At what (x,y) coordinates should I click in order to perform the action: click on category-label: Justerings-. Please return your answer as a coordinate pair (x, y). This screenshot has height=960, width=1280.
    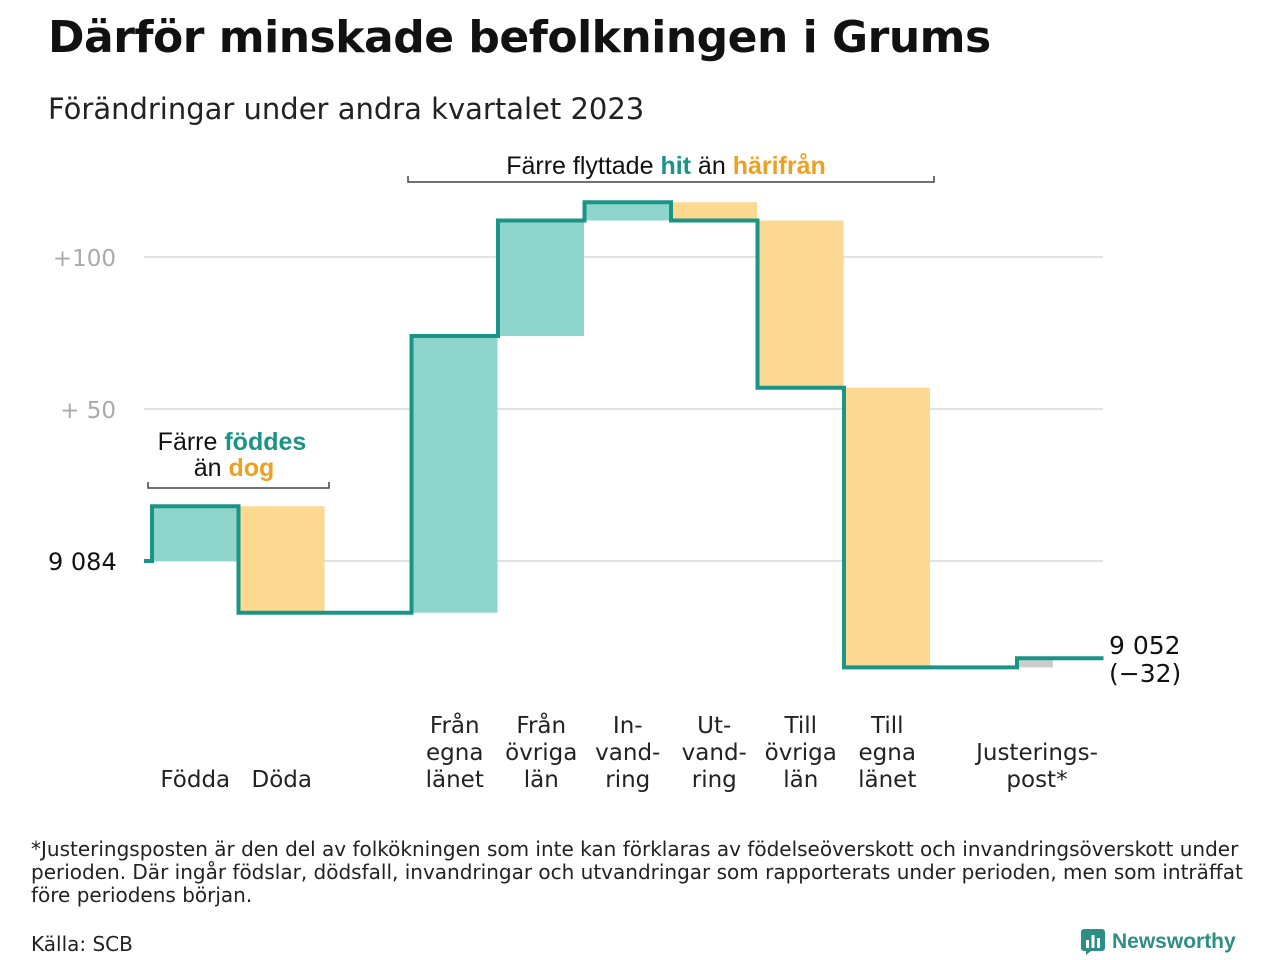
    Looking at the image, I should click on (1036, 753).